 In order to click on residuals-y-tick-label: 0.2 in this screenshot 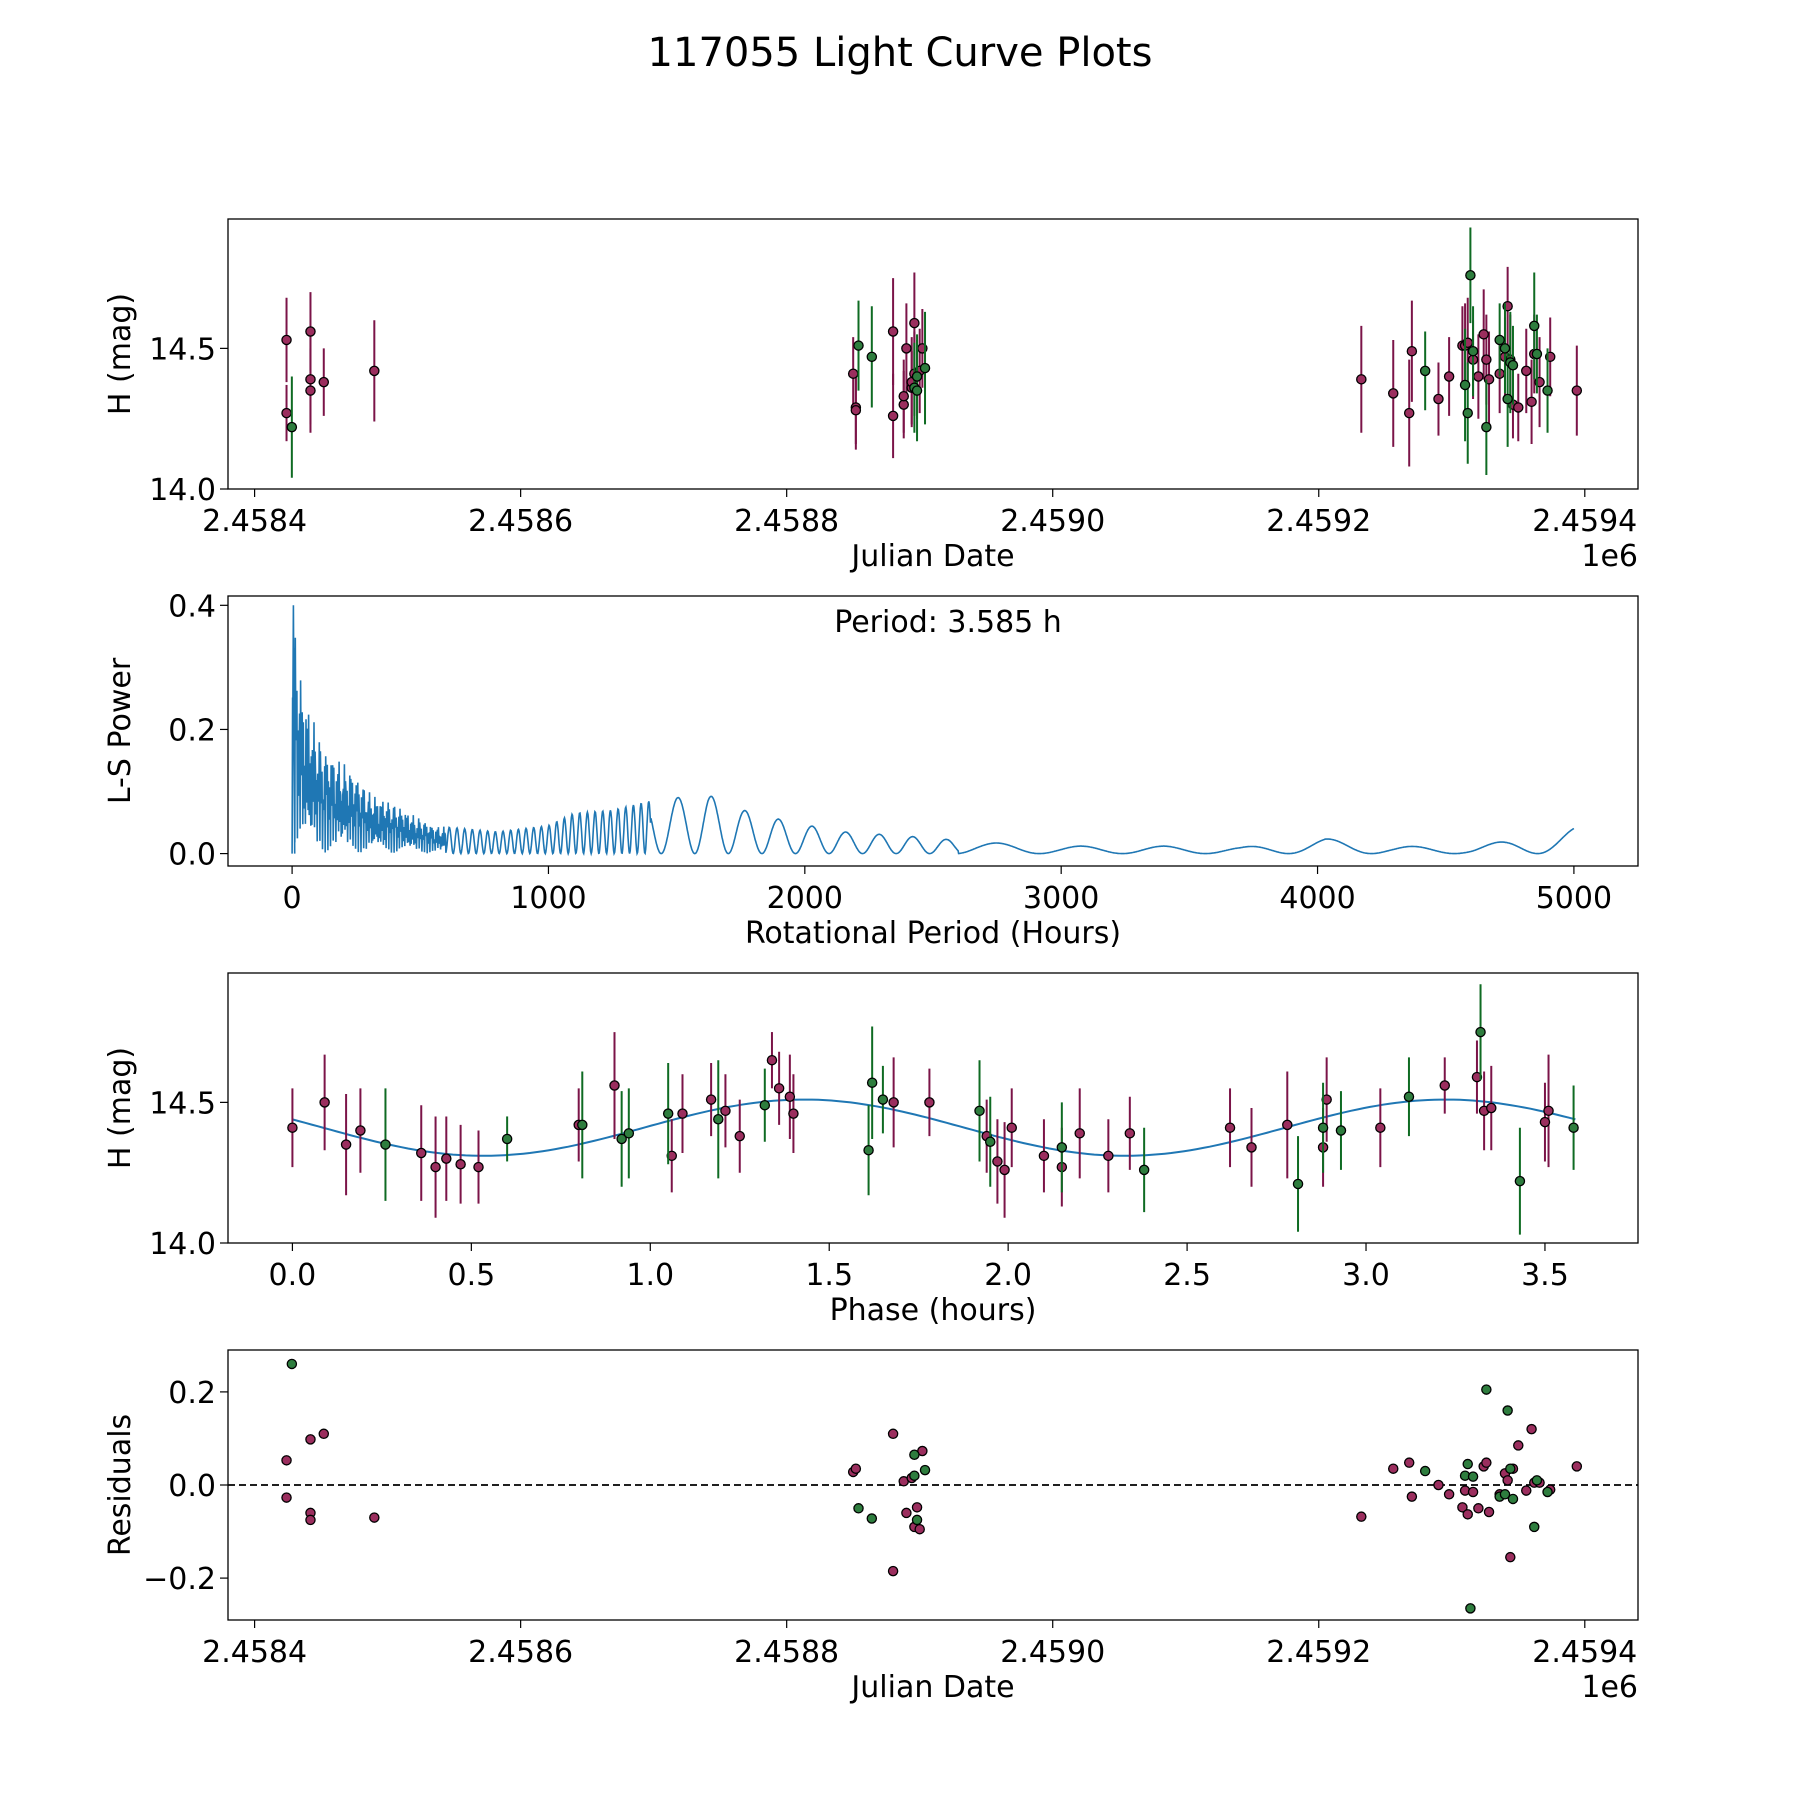, I will do `click(192, 1393)`.